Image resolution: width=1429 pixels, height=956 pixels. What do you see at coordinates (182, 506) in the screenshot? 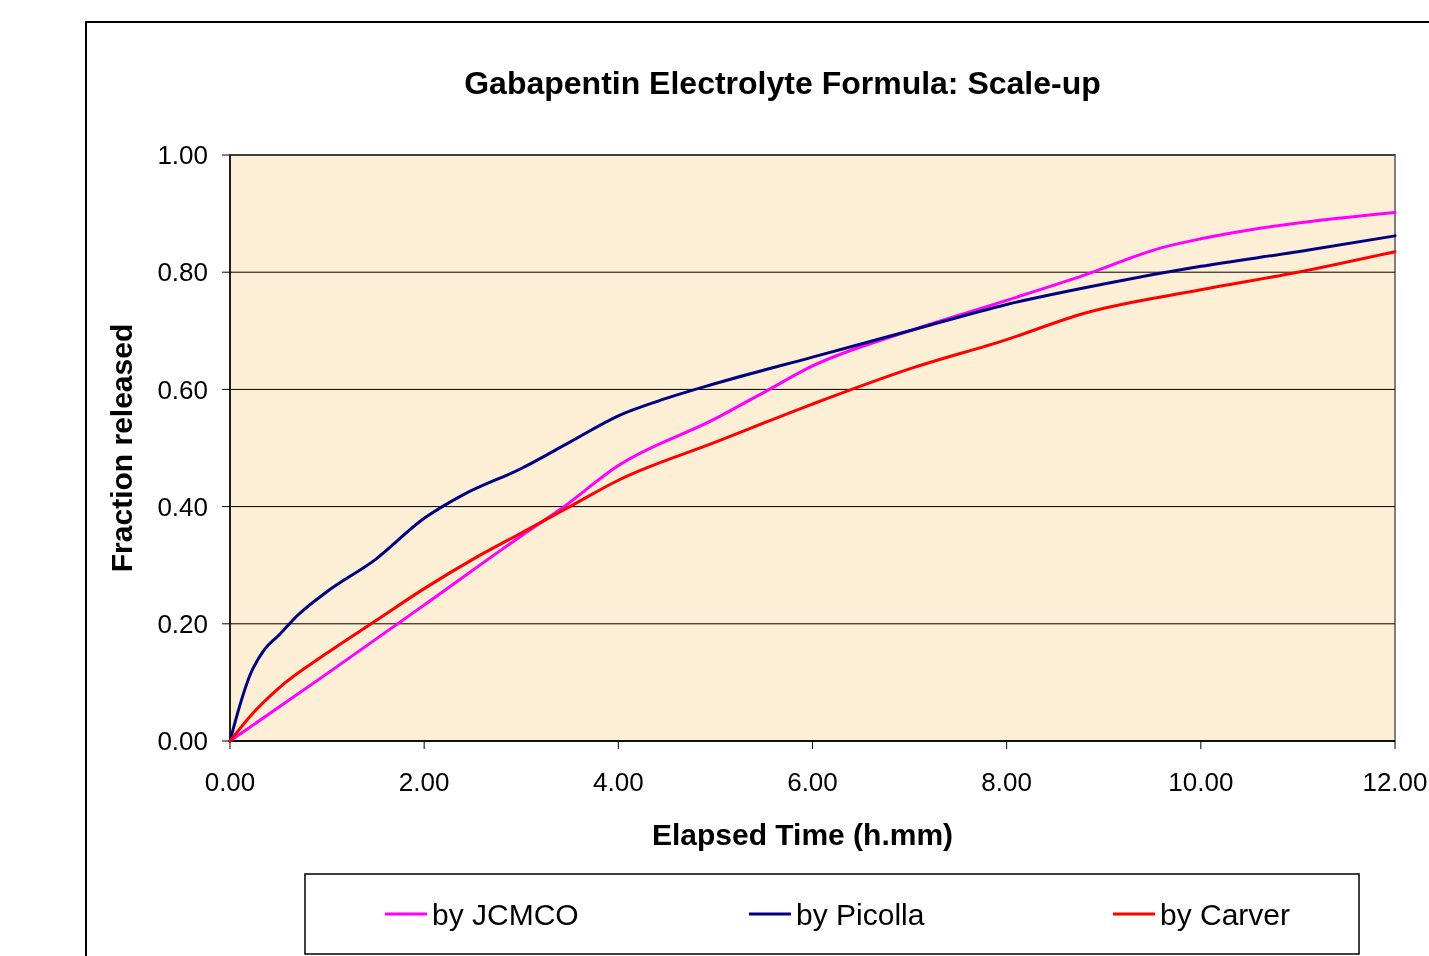
I see `y-tick-label: 0.40` at bounding box center [182, 506].